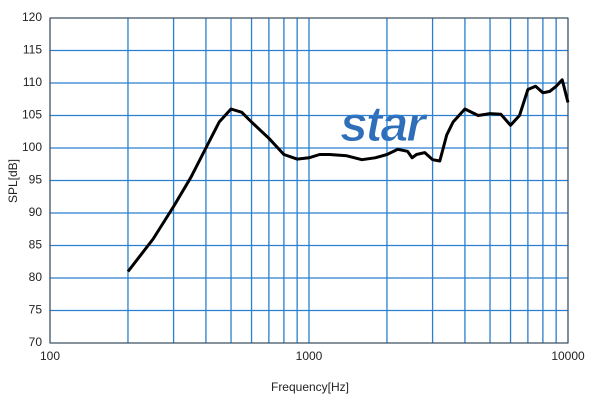 This screenshot has width=600, height=409. What do you see at coordinates (36, 245) in the screenshot?
I see `y-tick-label: 85` at bounding box center [36, 245].